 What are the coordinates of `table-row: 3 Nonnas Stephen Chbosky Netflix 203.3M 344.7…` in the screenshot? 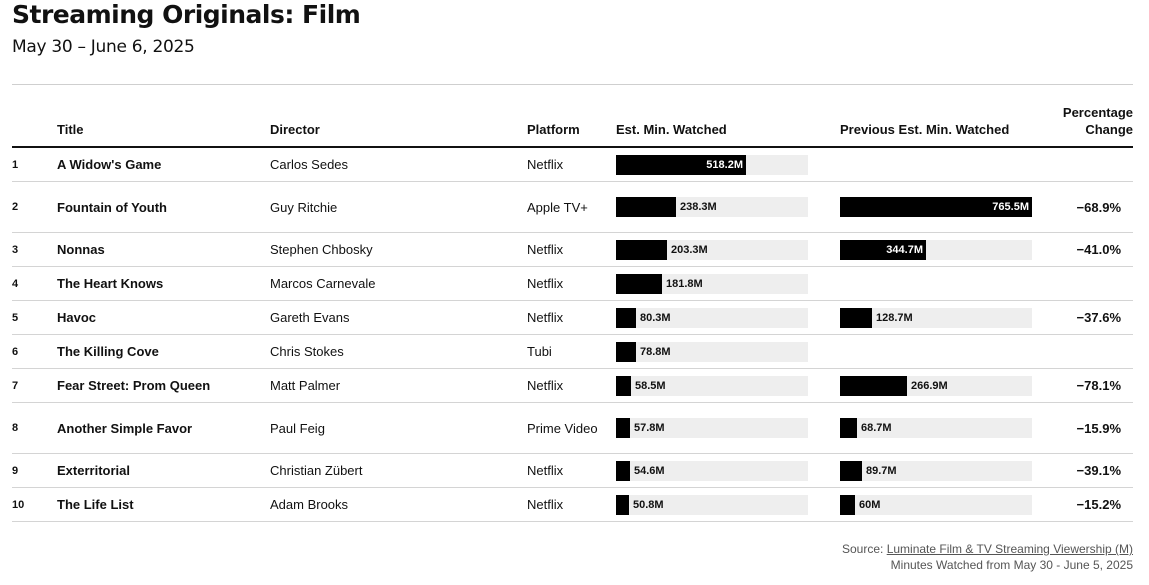 It's located at (572, 250).